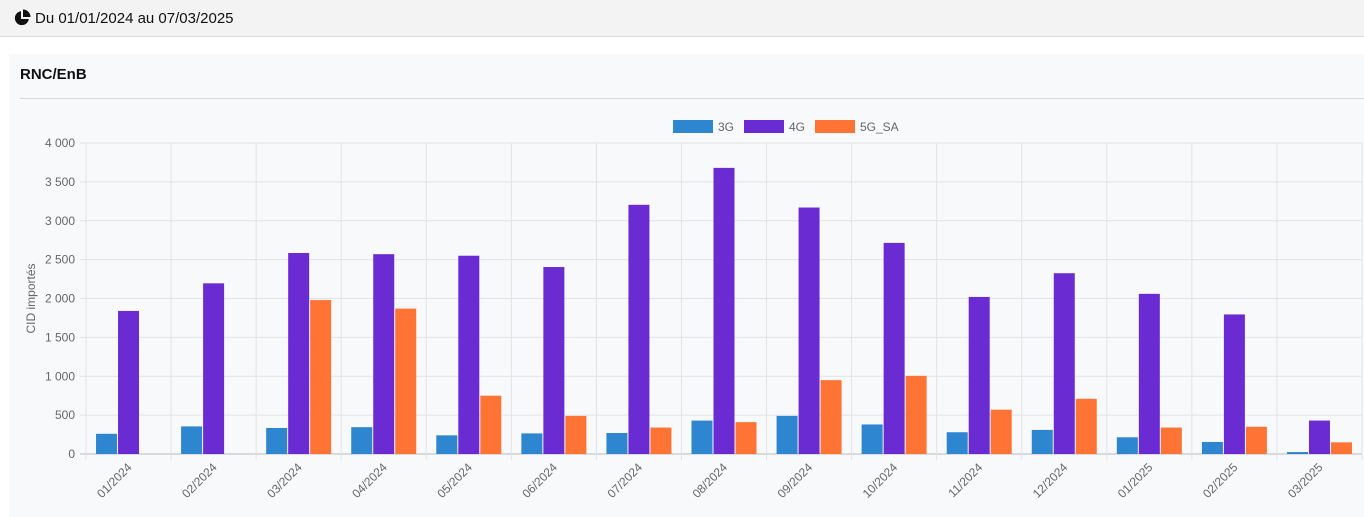 The height and width of the screenshot is (517, 1364). Describe the element at coordinates (369, 480) in the screenshot. I see `x-tick-label: 04/2024` at that location.